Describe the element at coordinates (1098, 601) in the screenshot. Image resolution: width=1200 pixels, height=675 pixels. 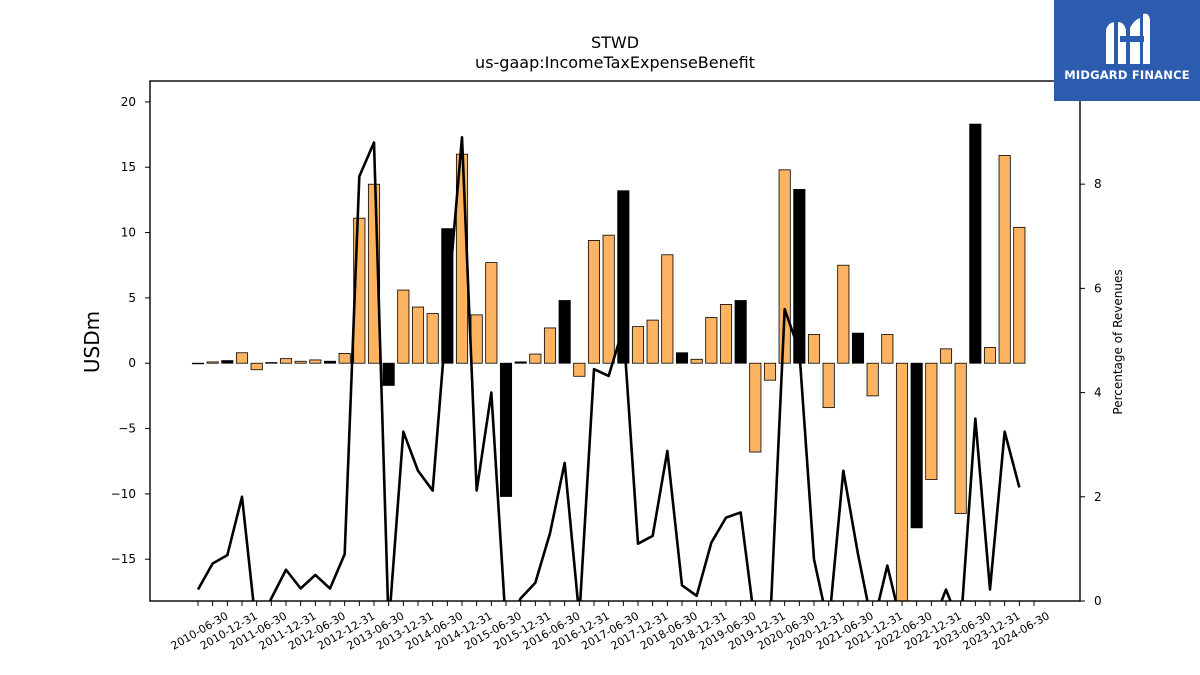
I see `y2-tick-label: 0` at that location.